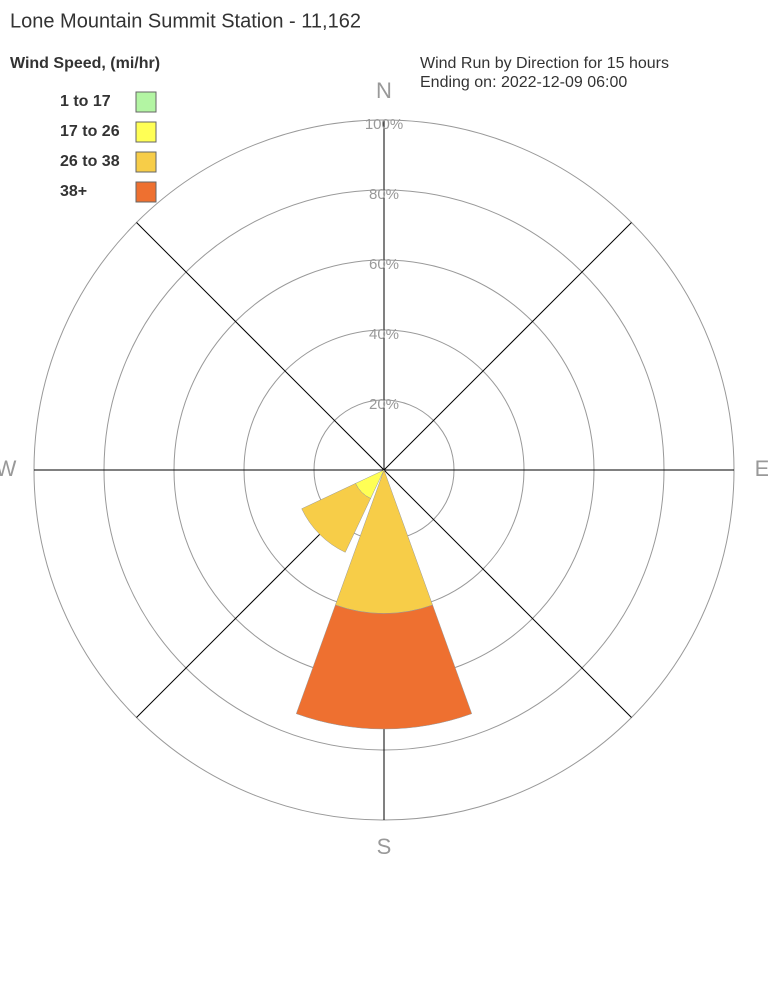  I want to click on chart-title: Lone Mountain Summit Station - 11,162, so click(185, 21).